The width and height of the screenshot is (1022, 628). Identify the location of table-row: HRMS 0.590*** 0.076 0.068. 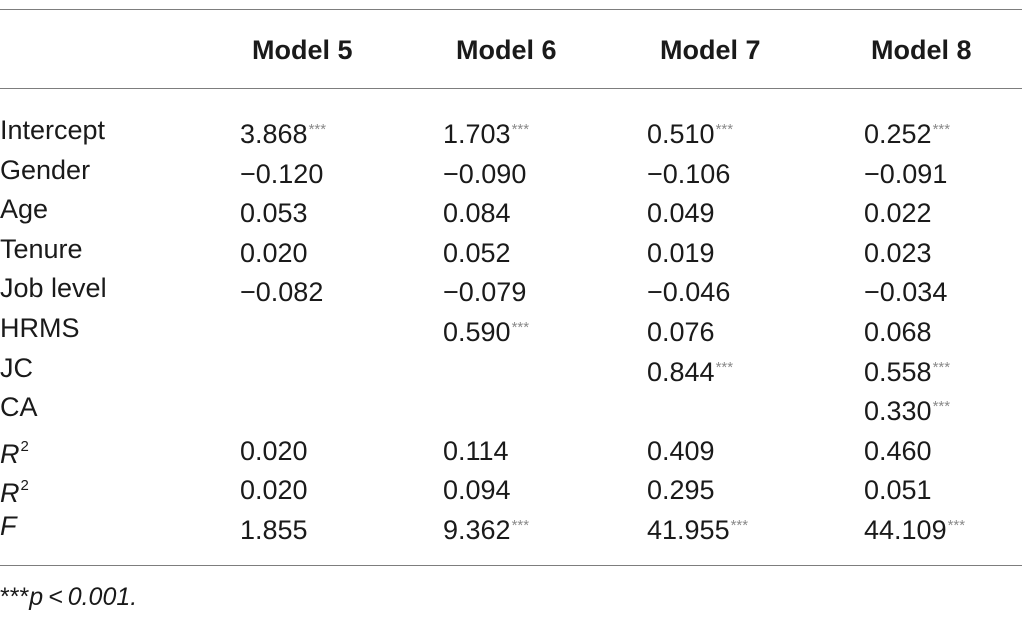
(511, 328).